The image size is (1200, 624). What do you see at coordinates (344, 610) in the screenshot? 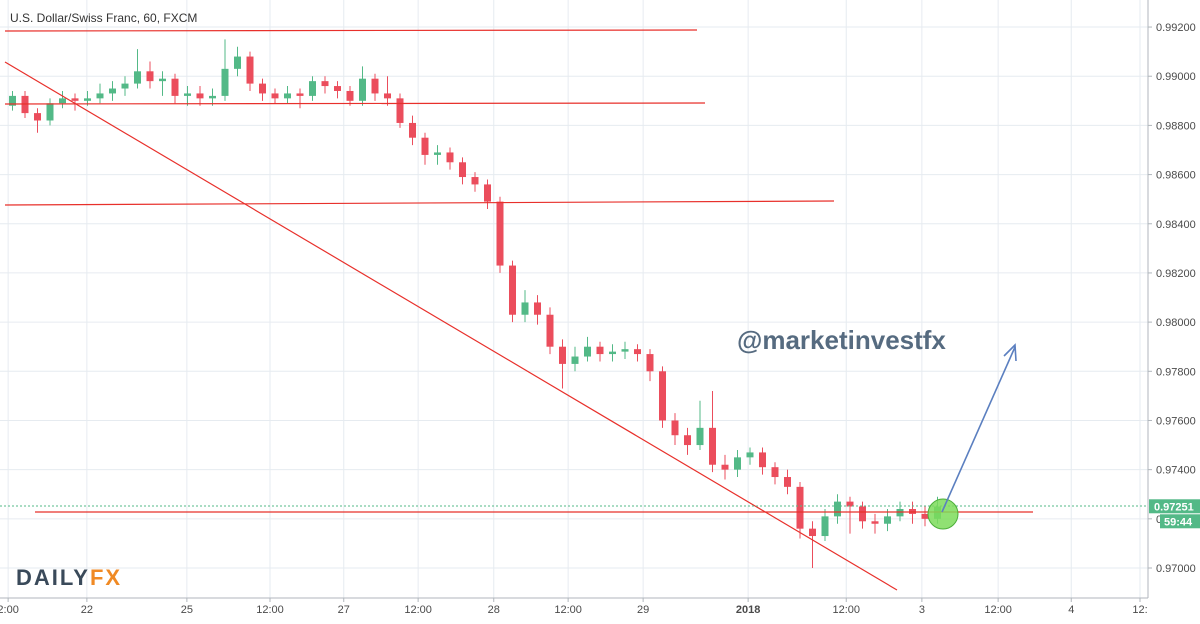
I see `x-tick-label: 27` at bounding box center [344, 610].